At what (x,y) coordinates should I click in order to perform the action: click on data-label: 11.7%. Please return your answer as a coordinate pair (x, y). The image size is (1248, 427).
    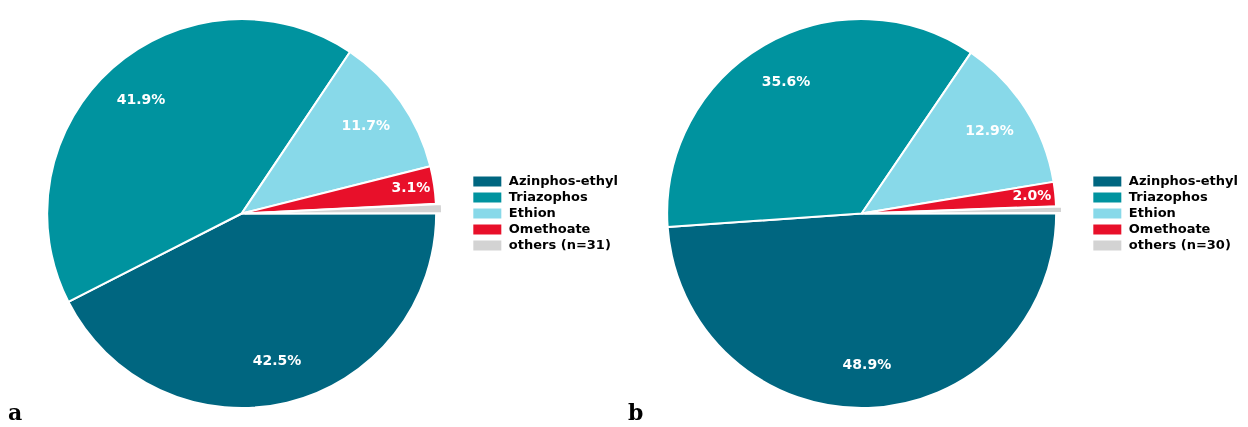
    Looking at the image, I should click on (366, 124).